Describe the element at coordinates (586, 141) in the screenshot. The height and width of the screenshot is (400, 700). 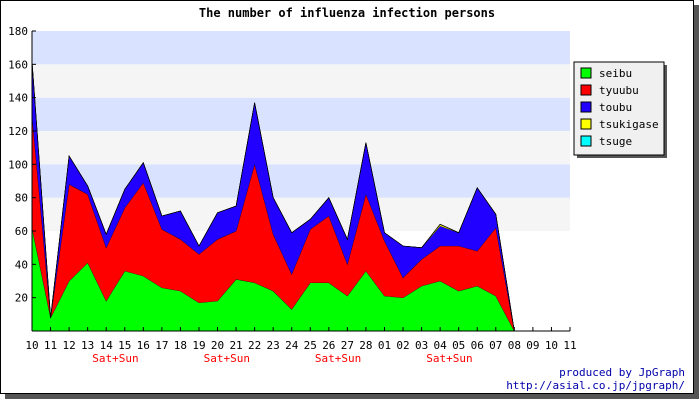
I see `legend-swatch-tsuge` at that location.